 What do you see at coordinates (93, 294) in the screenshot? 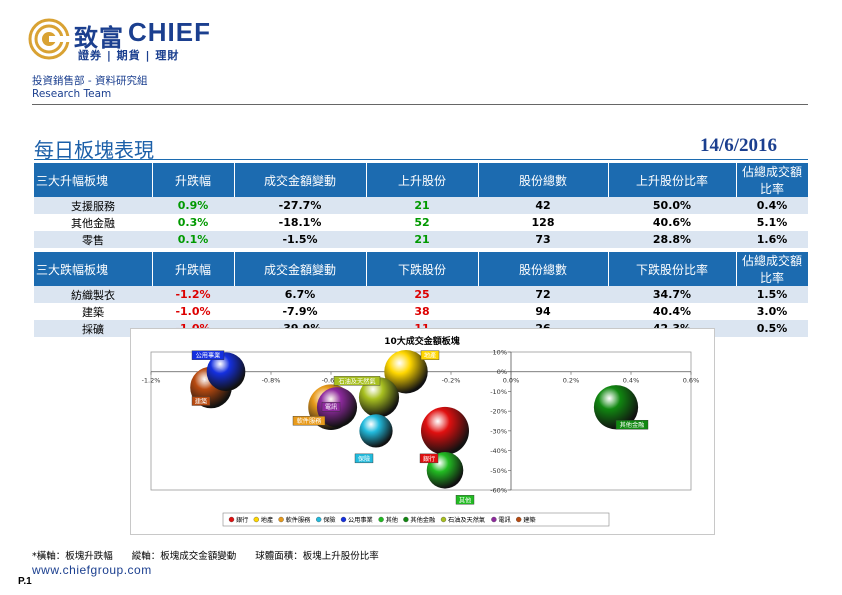
I see `sector-name: 紡織製衣` at bounding box center [93, 294].